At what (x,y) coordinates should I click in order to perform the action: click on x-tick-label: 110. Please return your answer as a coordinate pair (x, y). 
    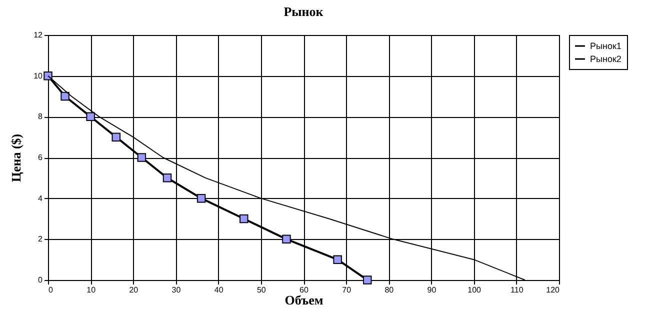
    Looking at the image, I should click on (517, 290).